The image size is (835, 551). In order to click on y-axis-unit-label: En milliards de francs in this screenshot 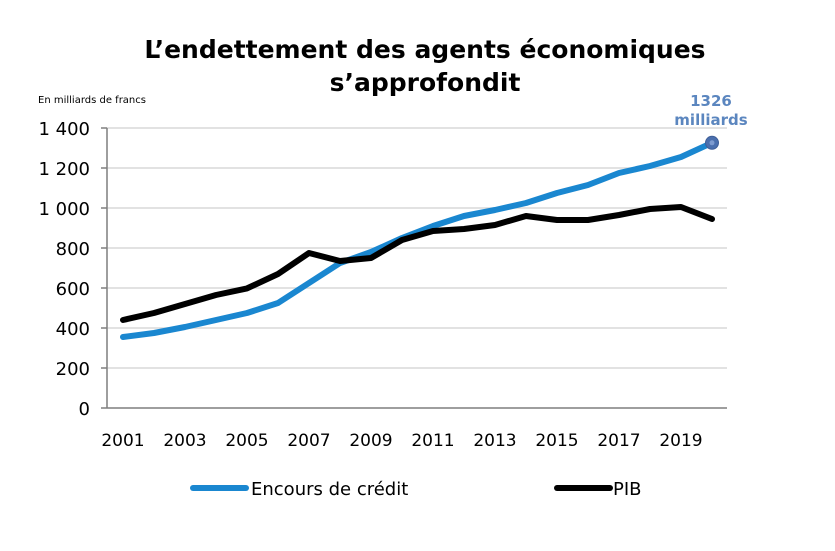, I will do `click(92, 100)`.